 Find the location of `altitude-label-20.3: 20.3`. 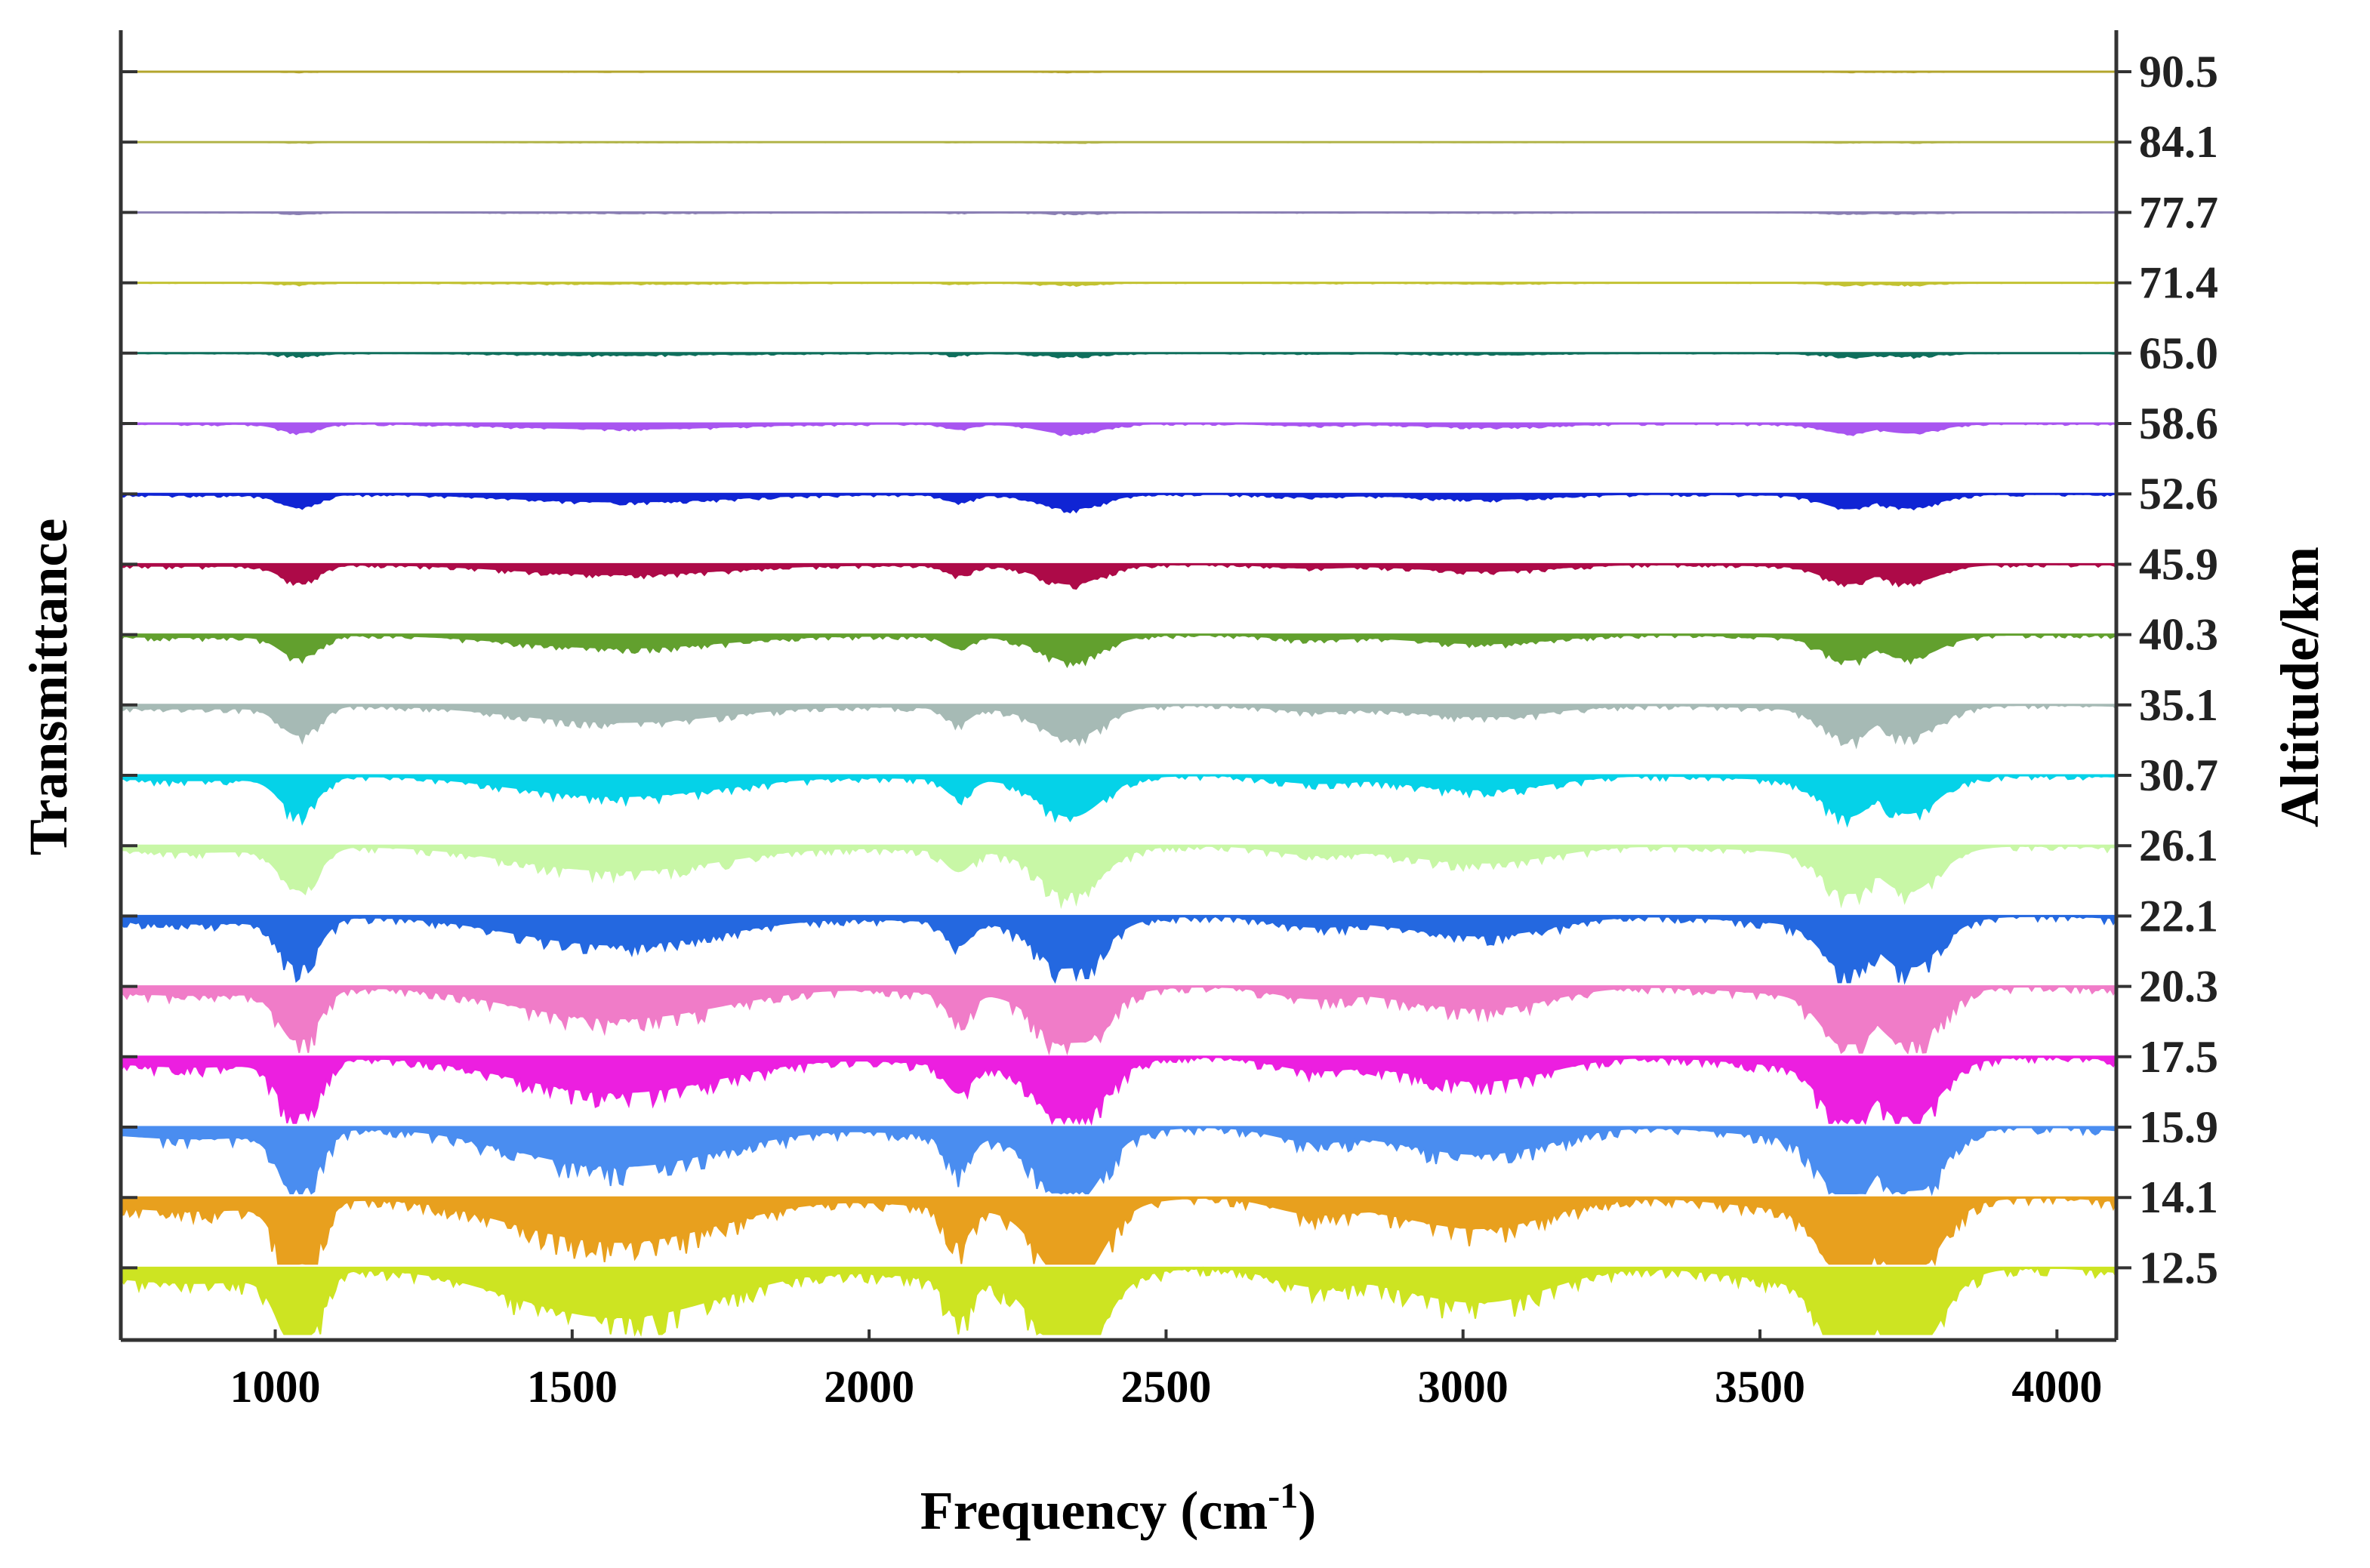

altitude-label-20.3: 20.3 is located at coordinates (2179, 987).